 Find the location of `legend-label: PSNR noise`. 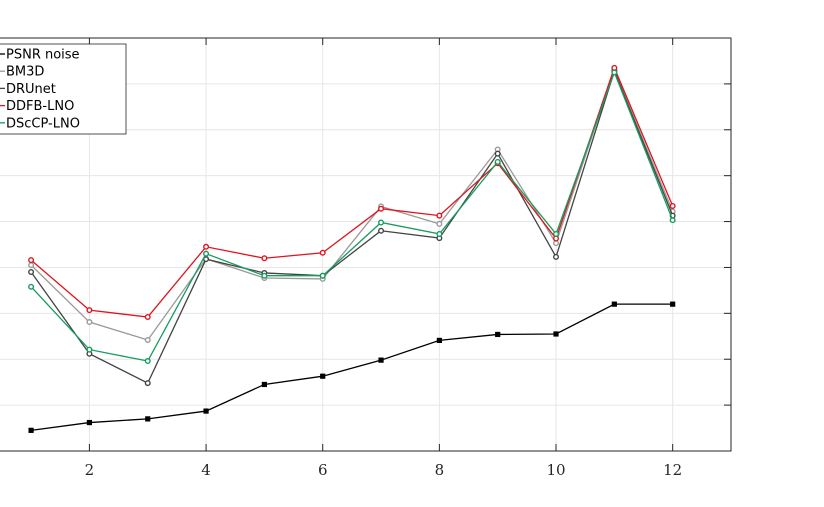

legend-label: PSNR noise is located at coordinates (43, 55).